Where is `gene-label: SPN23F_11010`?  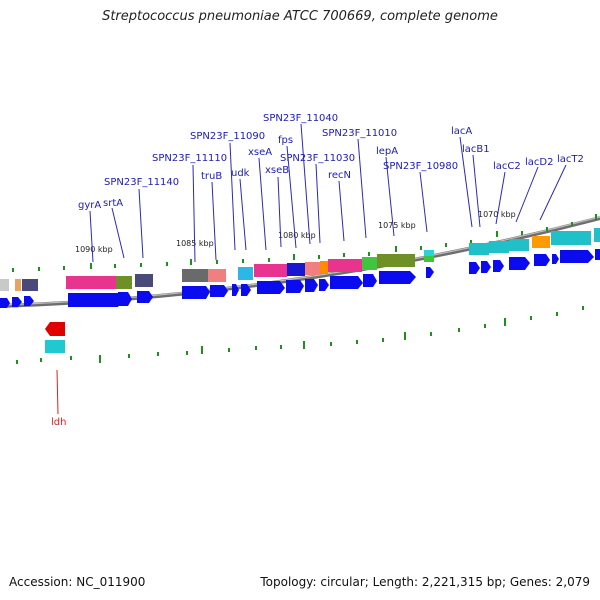
gene-label: SPN23F_11010 is located at coordinates (359, 133).